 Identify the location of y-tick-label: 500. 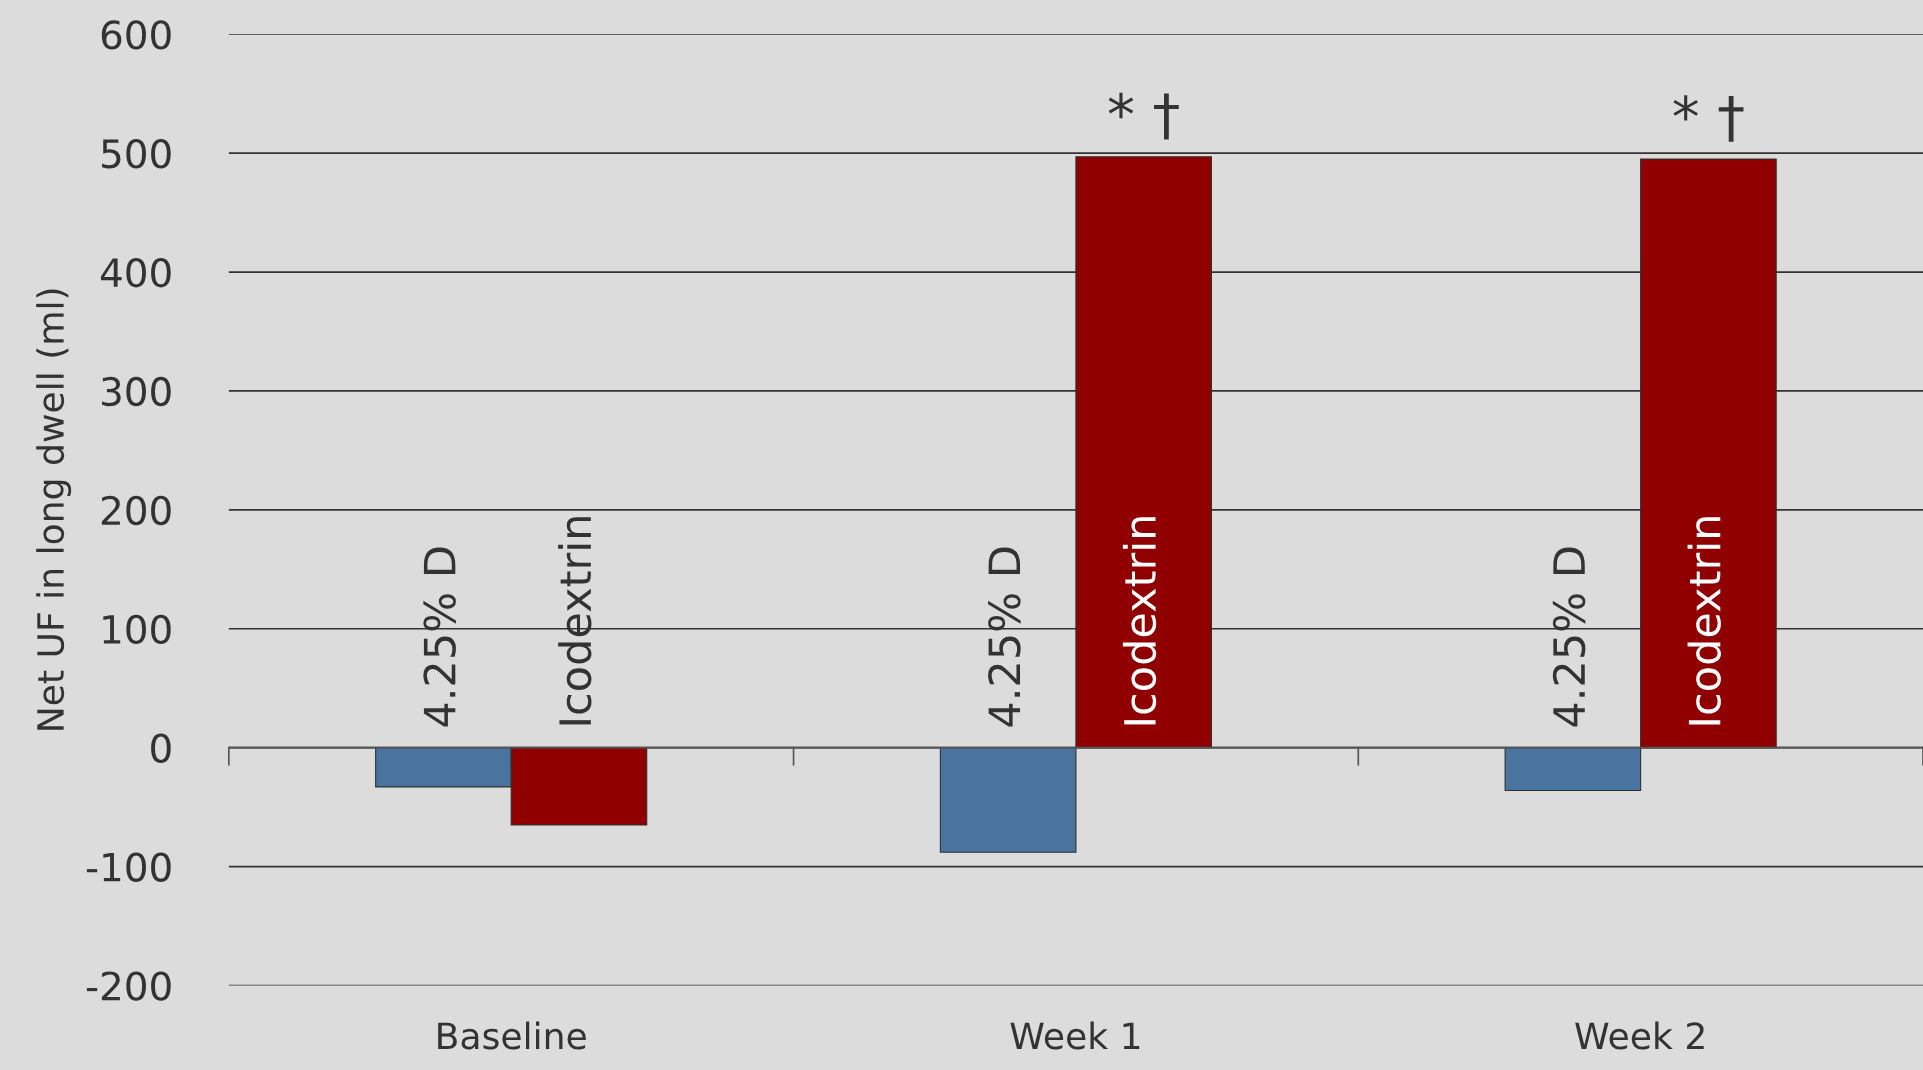
(136, 154).